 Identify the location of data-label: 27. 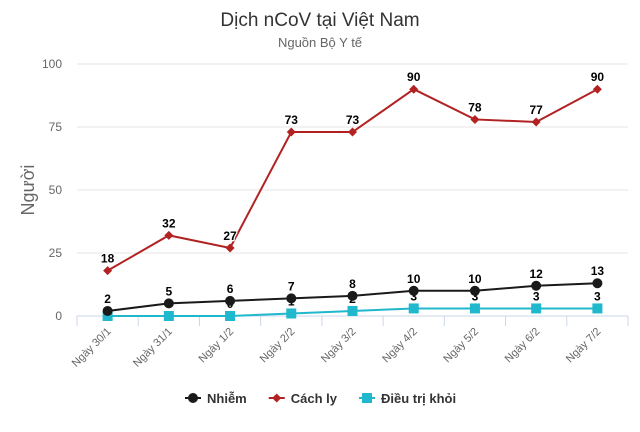
(230, 236).